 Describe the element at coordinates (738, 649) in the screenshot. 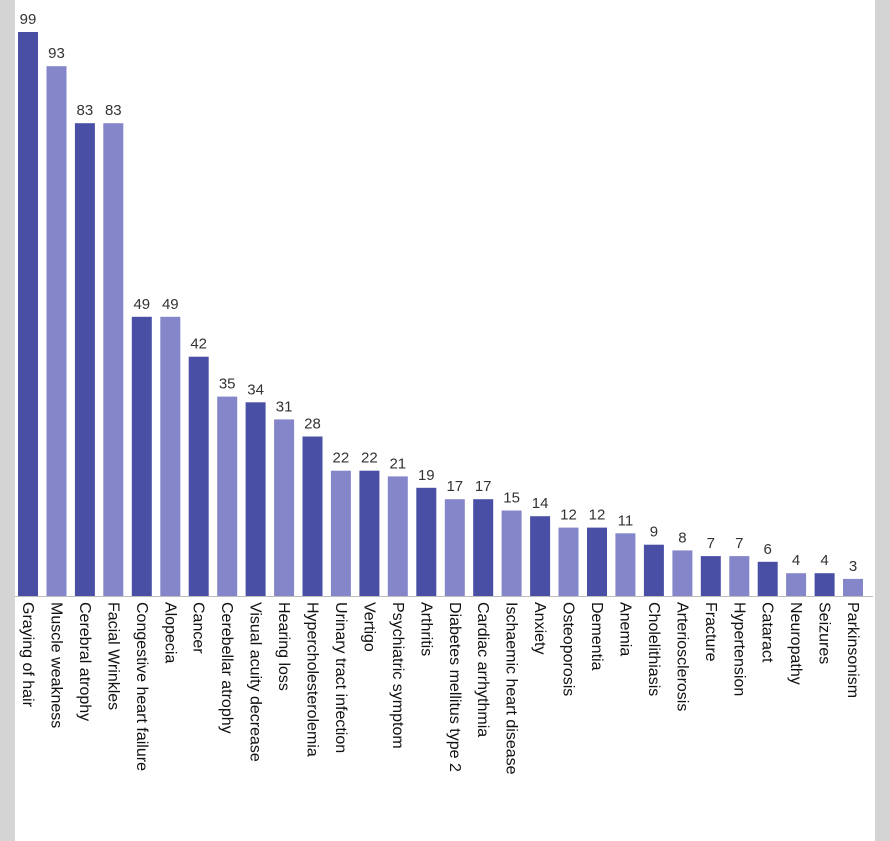

I see `category-label: Hypertension` at that location.